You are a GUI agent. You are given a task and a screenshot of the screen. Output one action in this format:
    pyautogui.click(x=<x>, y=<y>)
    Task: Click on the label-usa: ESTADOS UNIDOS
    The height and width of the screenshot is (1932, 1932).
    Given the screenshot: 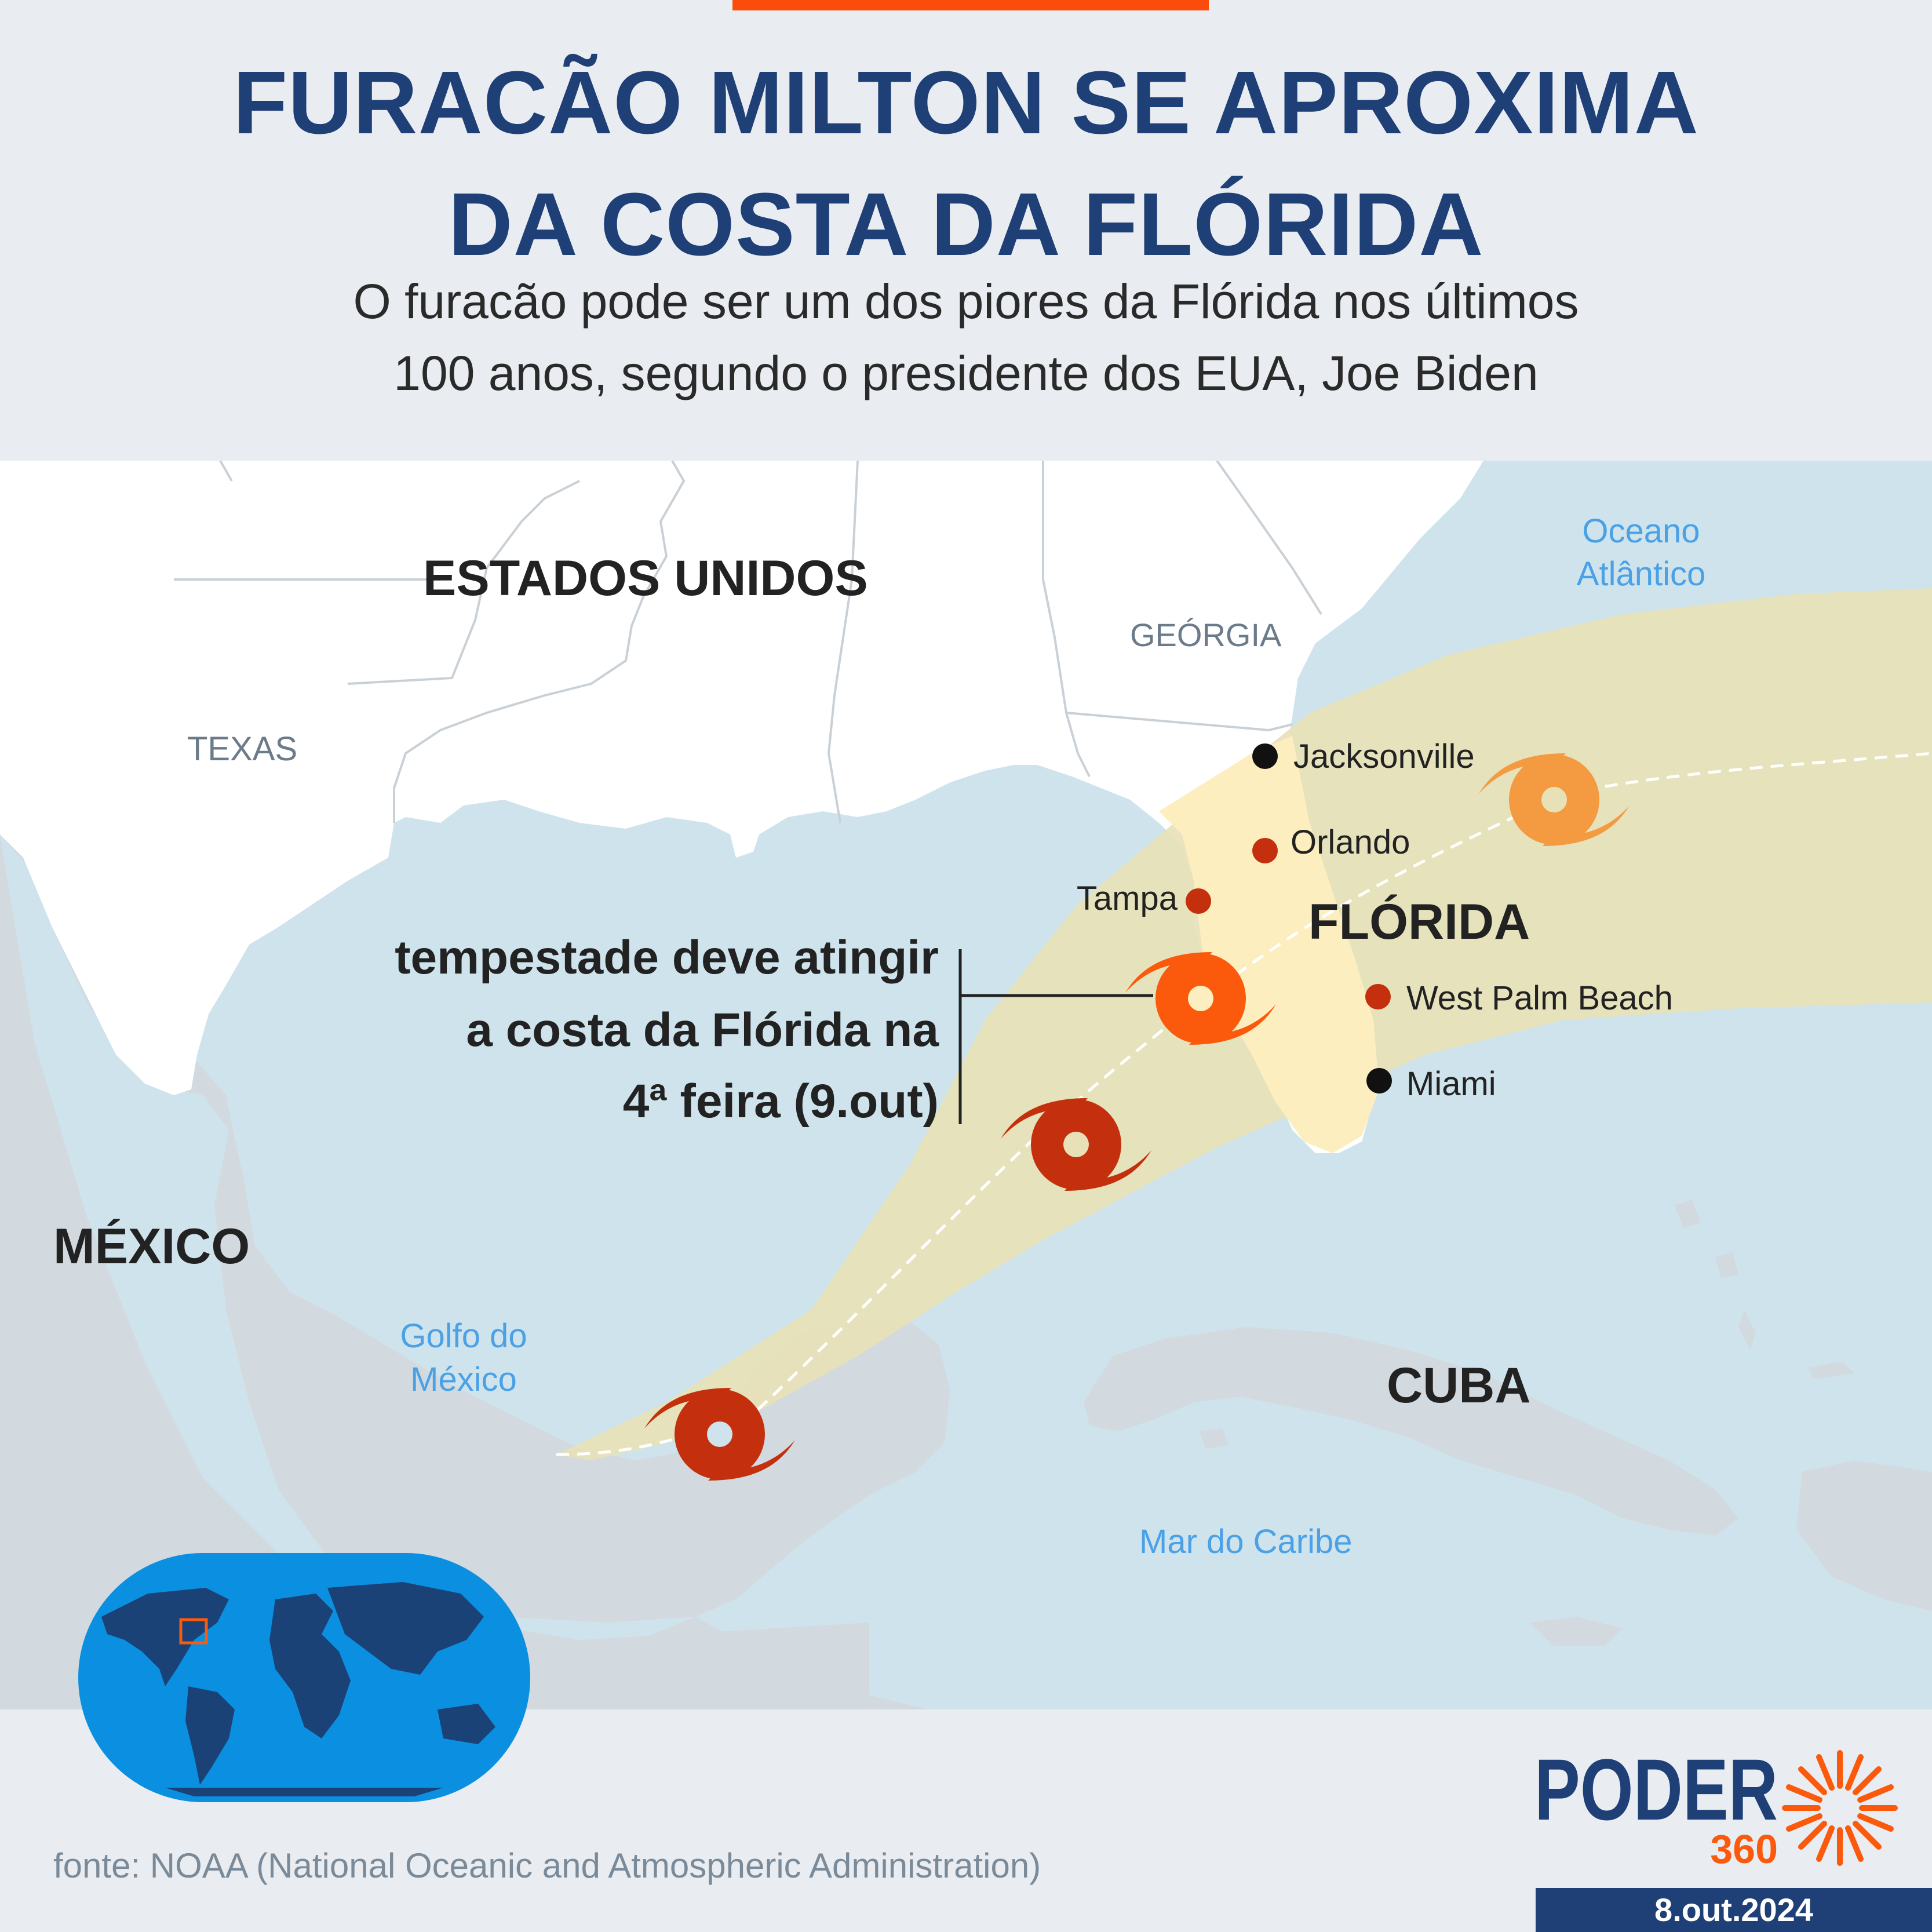 What is the action you would take?
    pyautogui.click(x=646, y=579)
    